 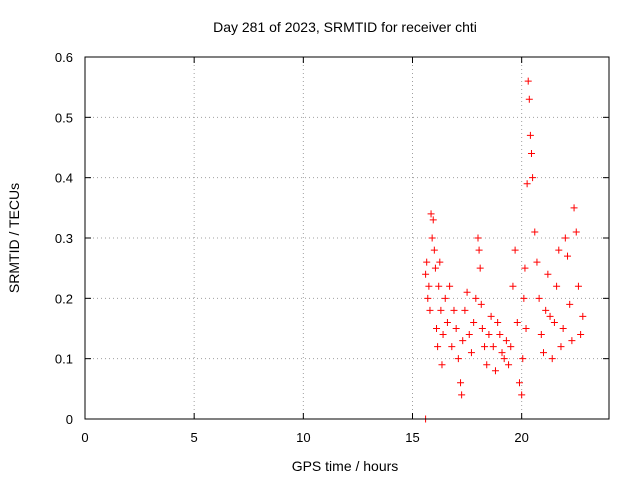 What do you see at coordinates (64, 359) in the screenshot?
I see `y-tick-label: 0.1` at bounding box center [64, 359].